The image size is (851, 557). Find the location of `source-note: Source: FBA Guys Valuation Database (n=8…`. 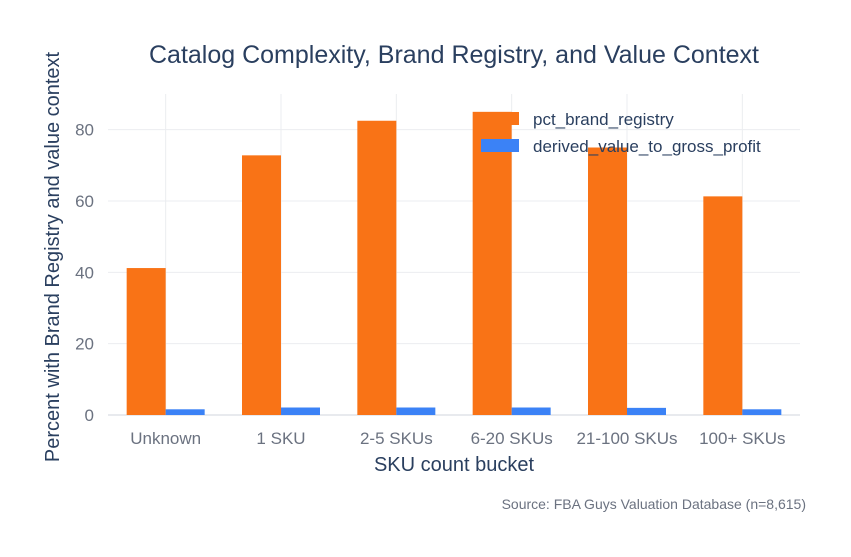

source-note: Source: FBA Guys Valuation Database (n=8… is located at coordinates (654, 504).